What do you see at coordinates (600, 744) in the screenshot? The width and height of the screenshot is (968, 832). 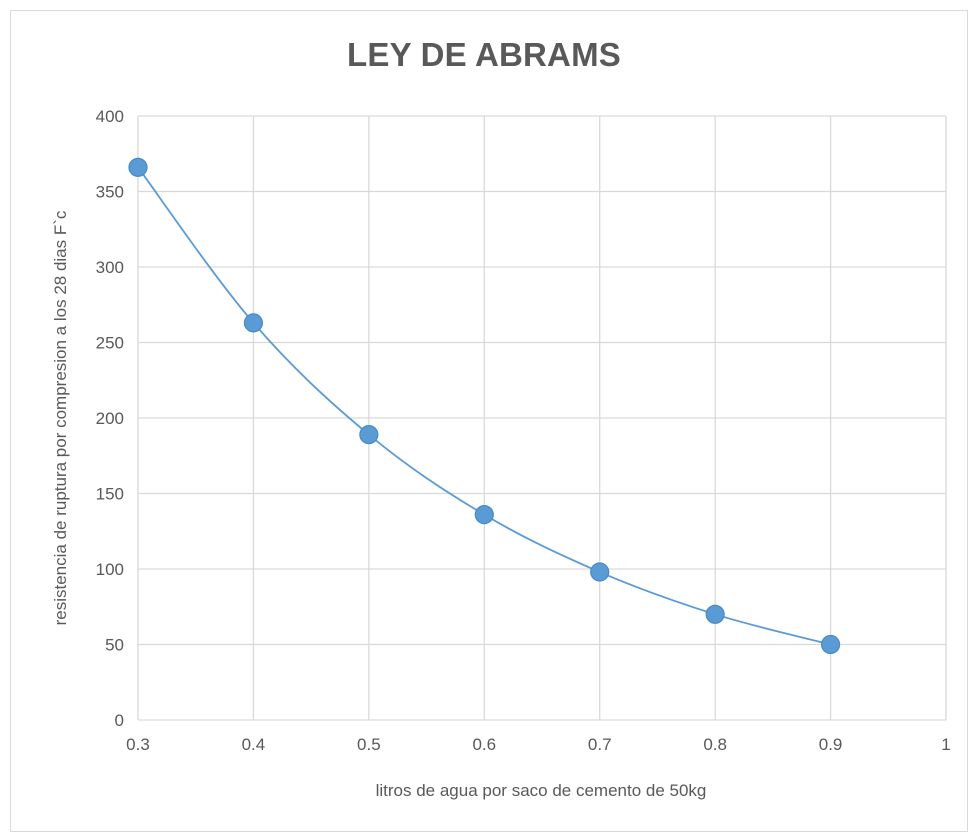 I see `x-tick-label: 0.7` at bounding box center [600, 744].